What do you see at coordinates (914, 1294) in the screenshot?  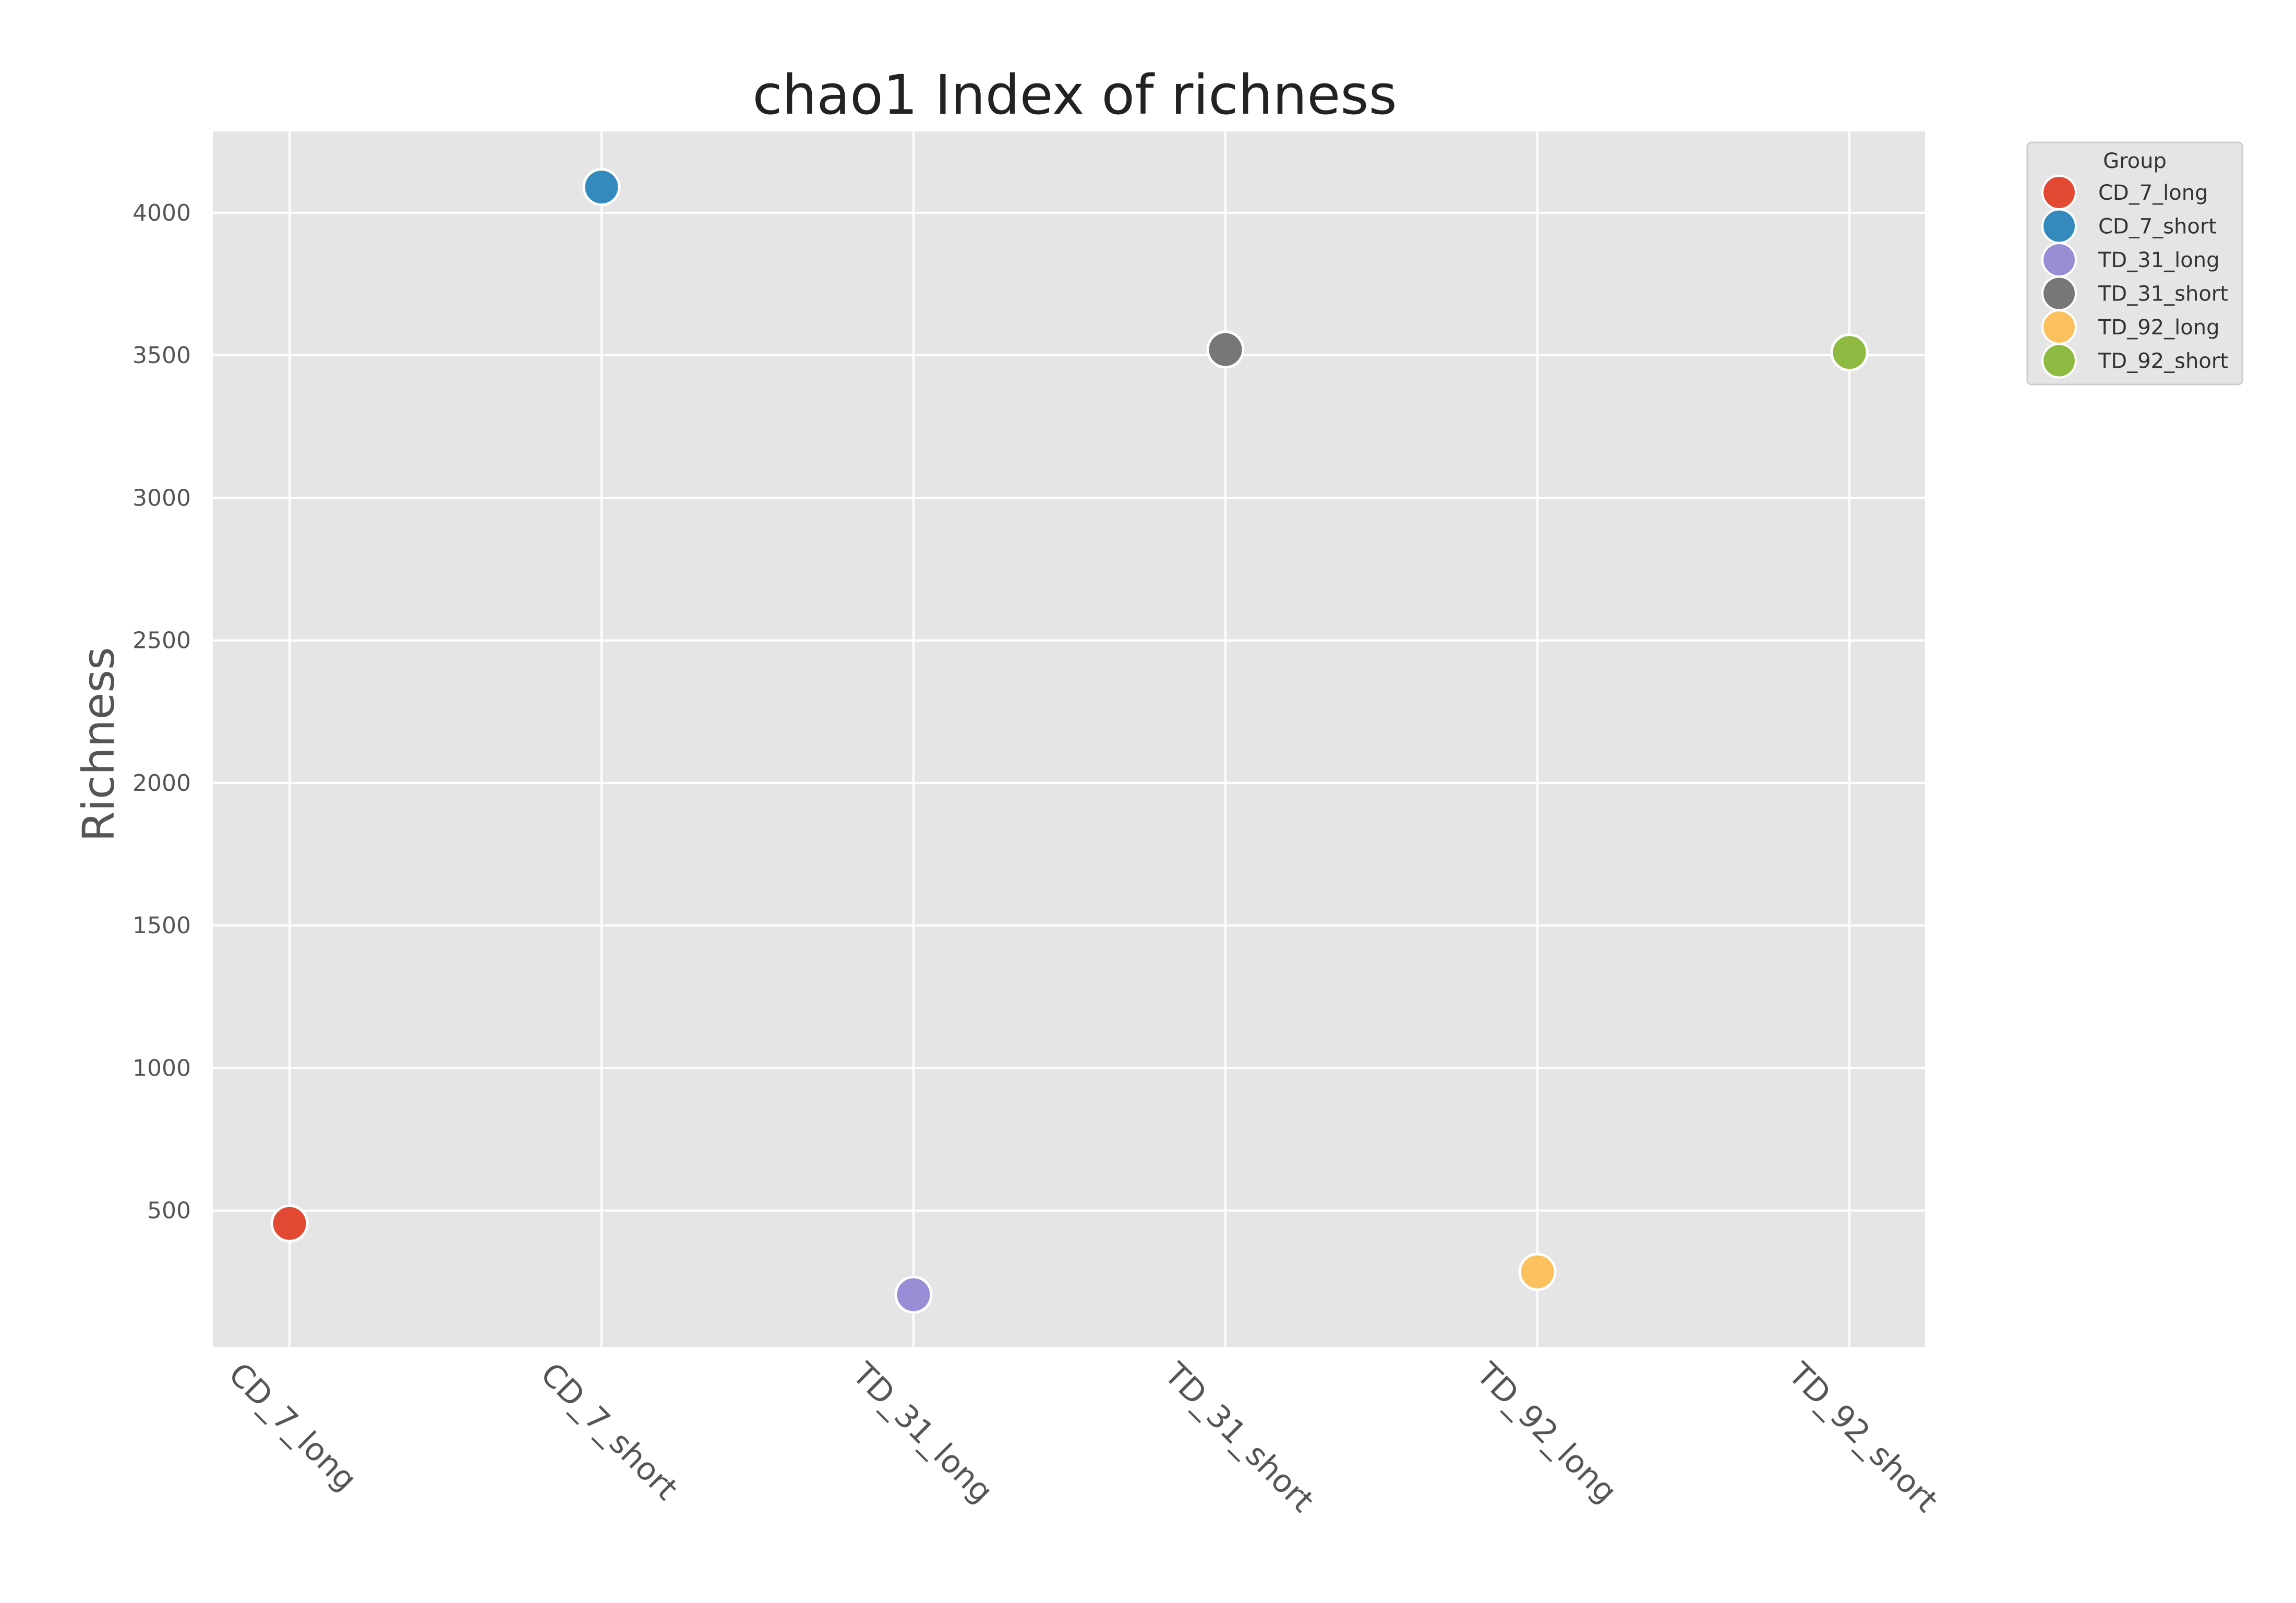 I see `data-point-td-31-long` at bounding box center [914, 1294].